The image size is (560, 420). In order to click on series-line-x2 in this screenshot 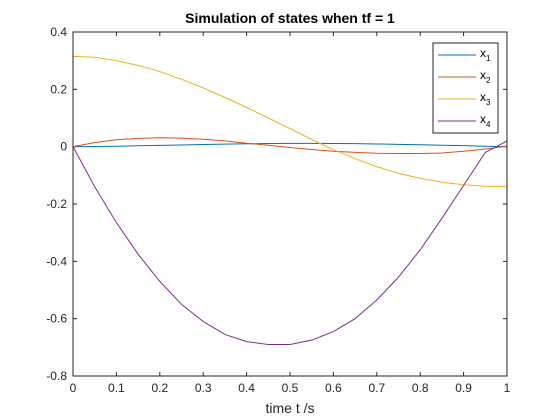, I will do `click(290, 146)`.